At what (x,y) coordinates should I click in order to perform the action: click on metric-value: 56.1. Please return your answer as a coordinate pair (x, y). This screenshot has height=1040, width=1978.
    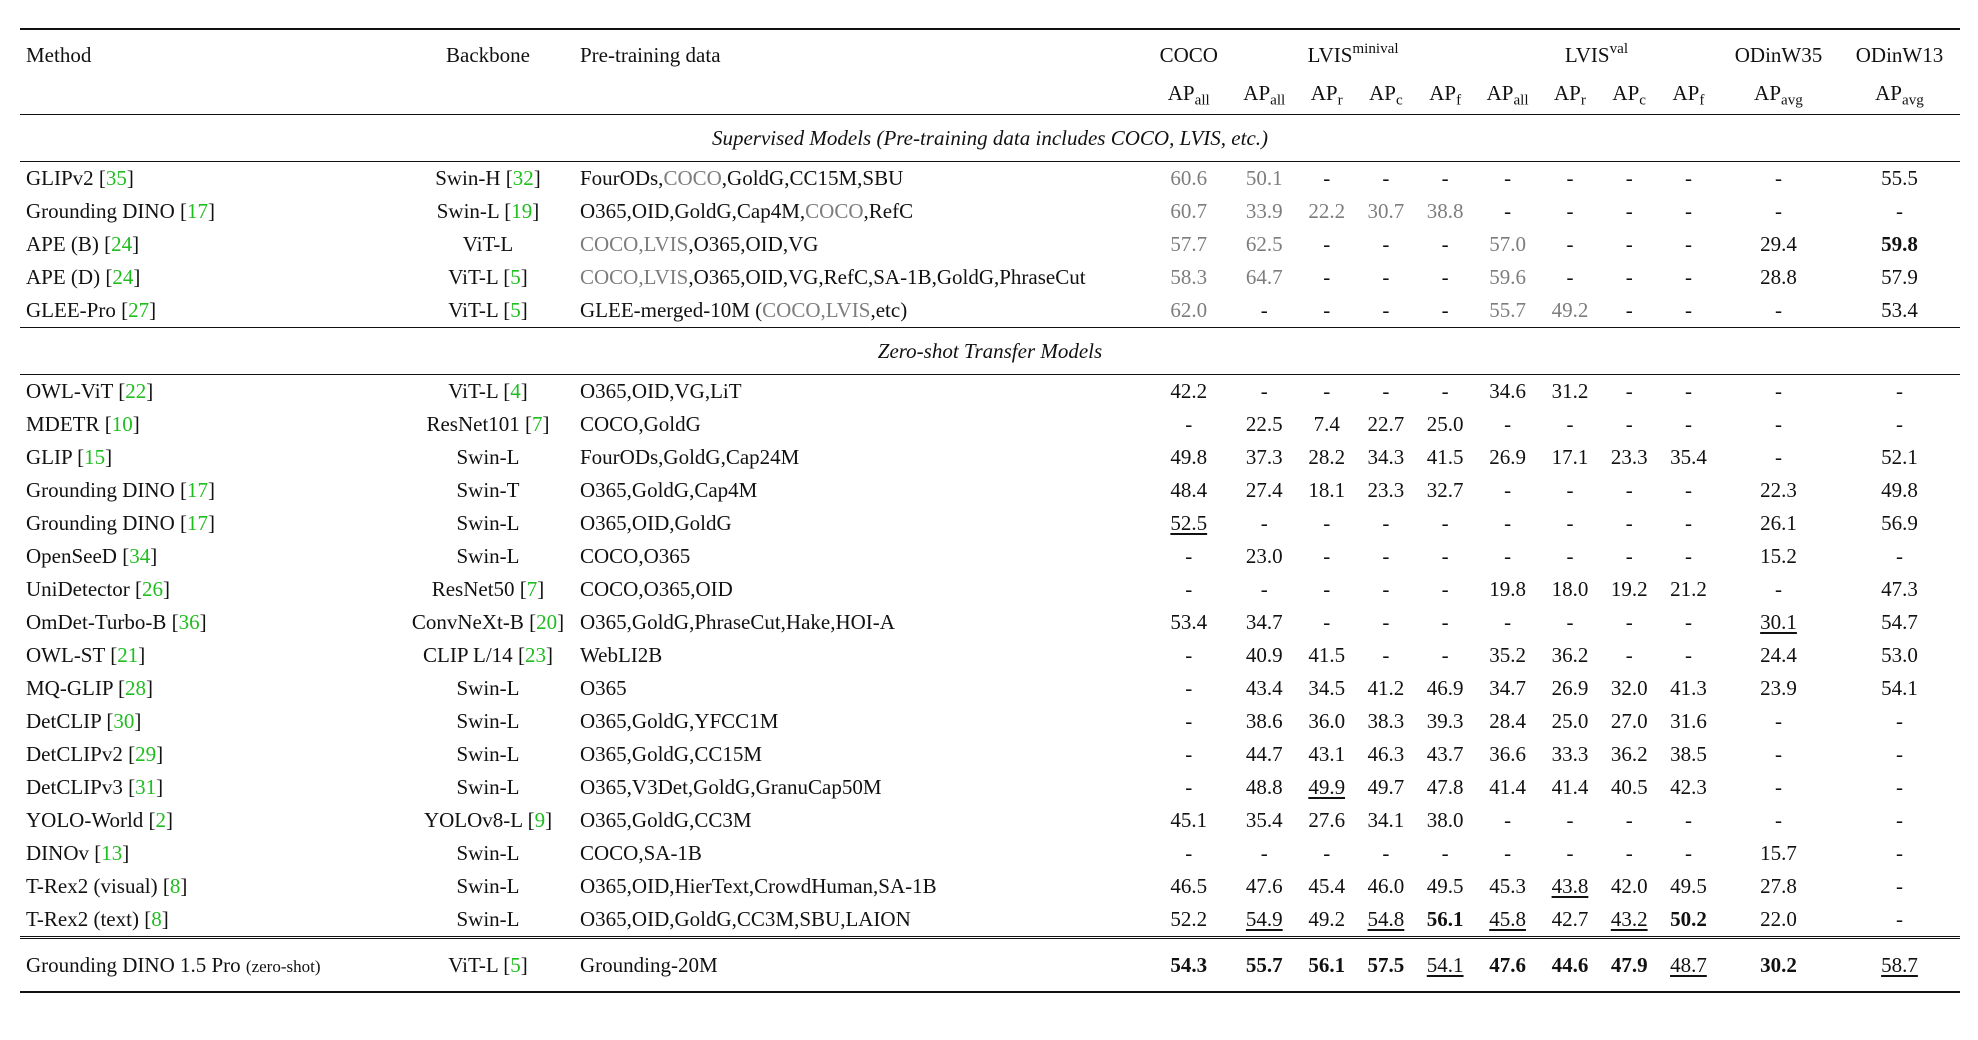
    Looking at the image, I should click on (1445, 919).